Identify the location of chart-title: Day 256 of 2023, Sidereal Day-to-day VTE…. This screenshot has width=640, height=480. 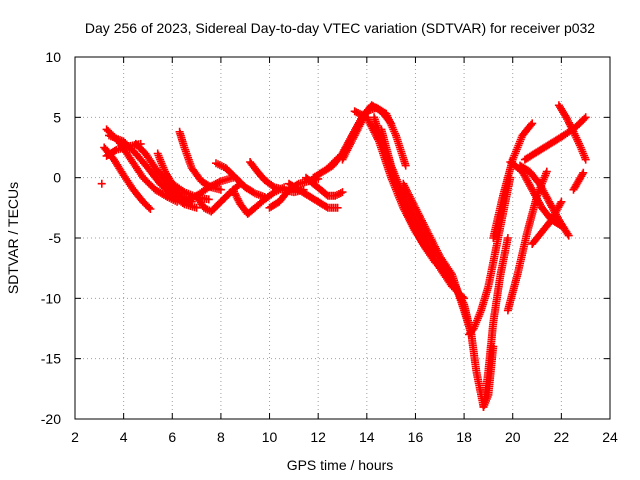
(340, 28).